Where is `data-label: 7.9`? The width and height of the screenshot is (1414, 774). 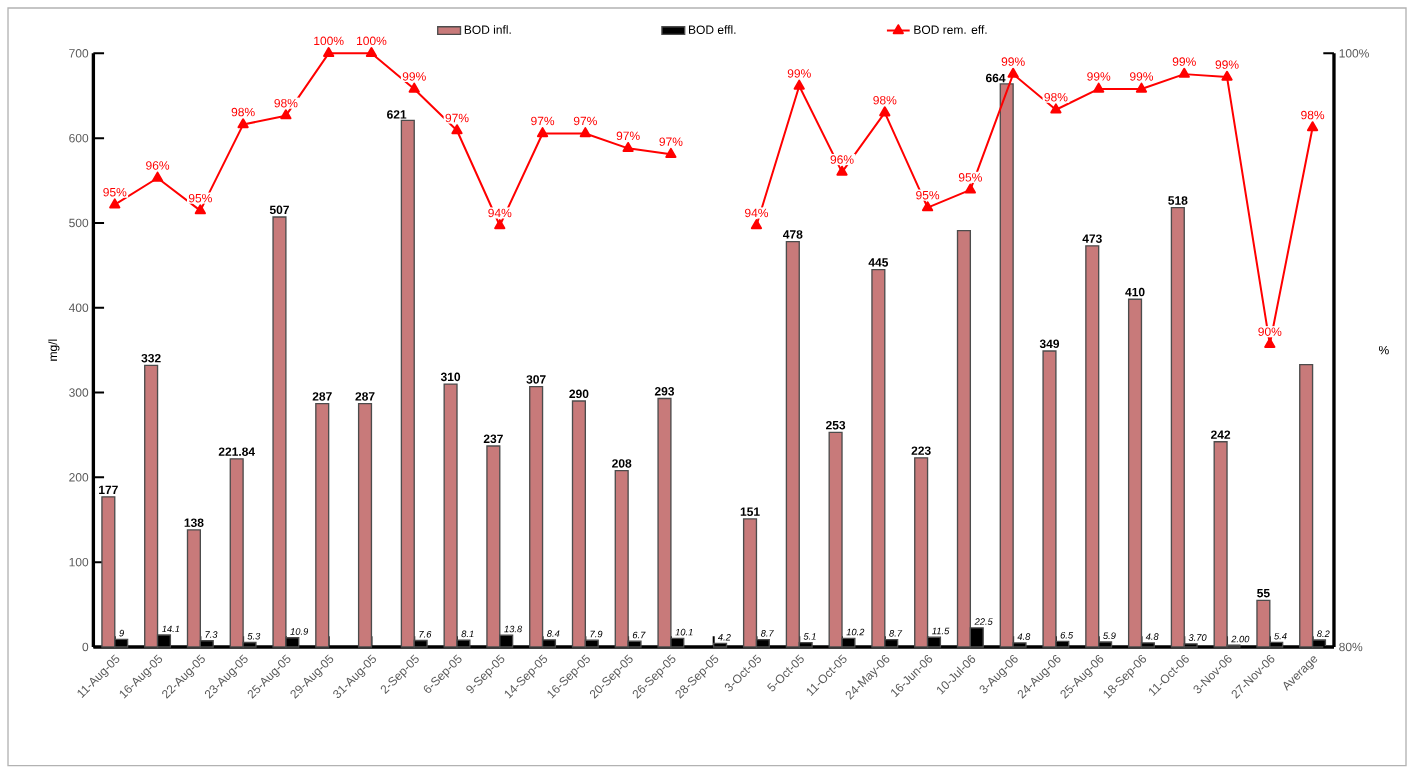
data-label: 7.9 is located at coordinates (596, 634).